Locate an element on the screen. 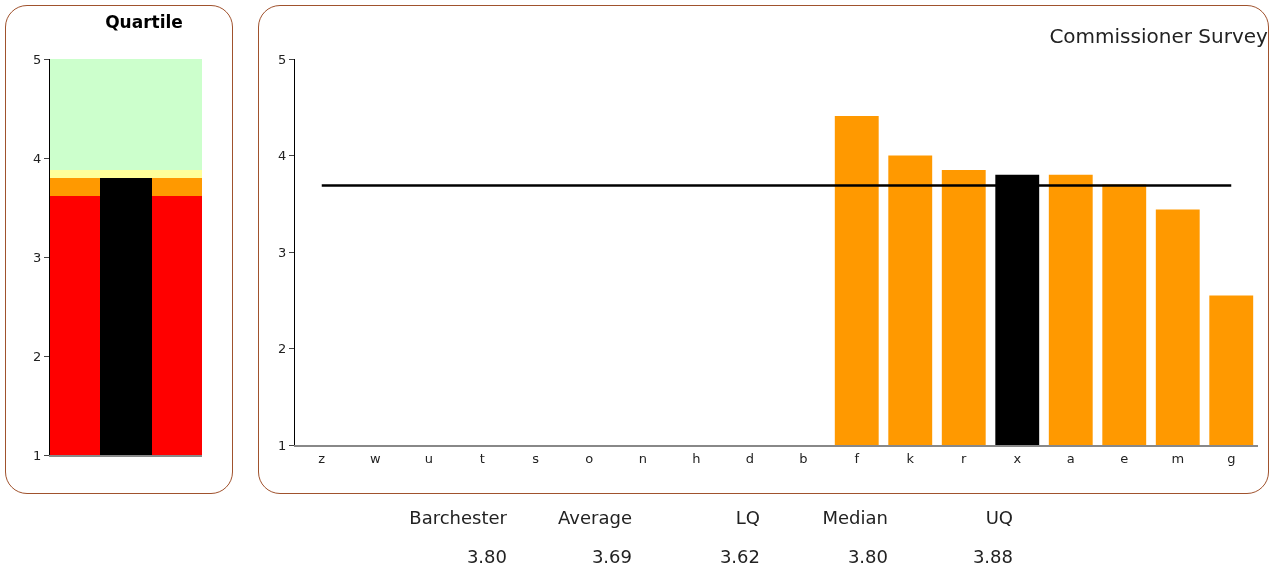  x-tick-label: u is located at coordinates (428, 458).